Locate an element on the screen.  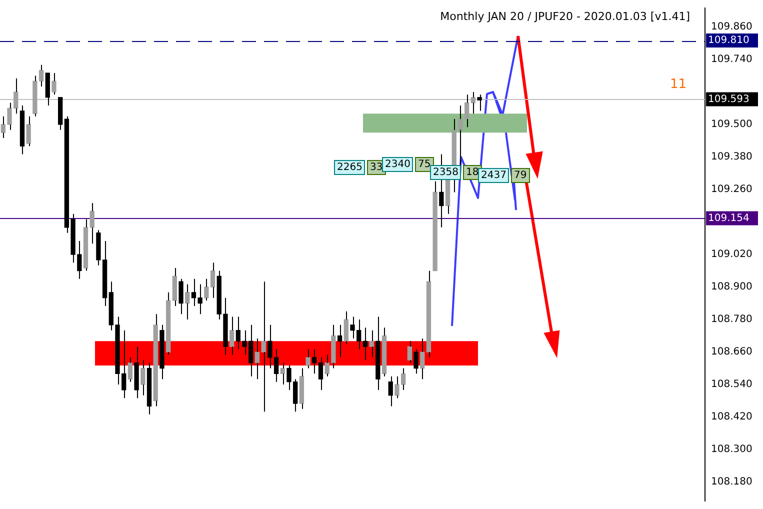
annotation: 2437 is located at coordinates (494, 175).